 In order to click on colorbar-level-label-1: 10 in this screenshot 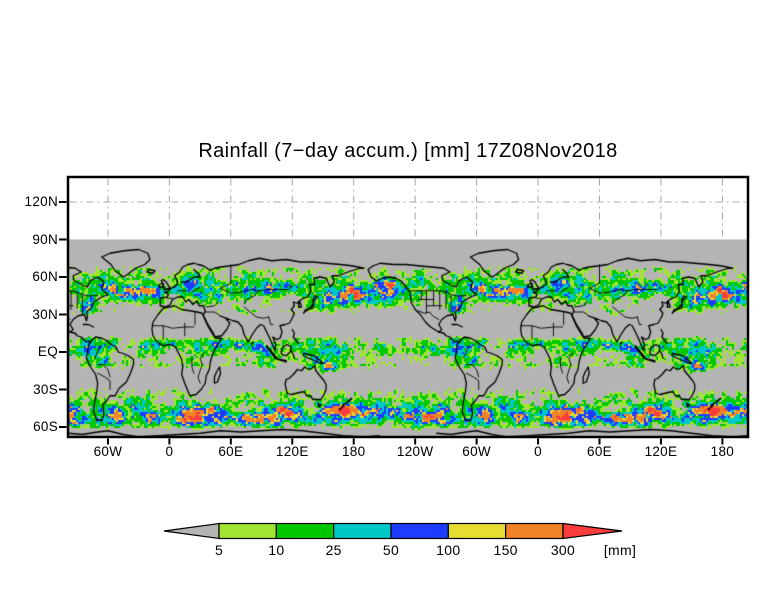, I will do `click(276, 550)`.